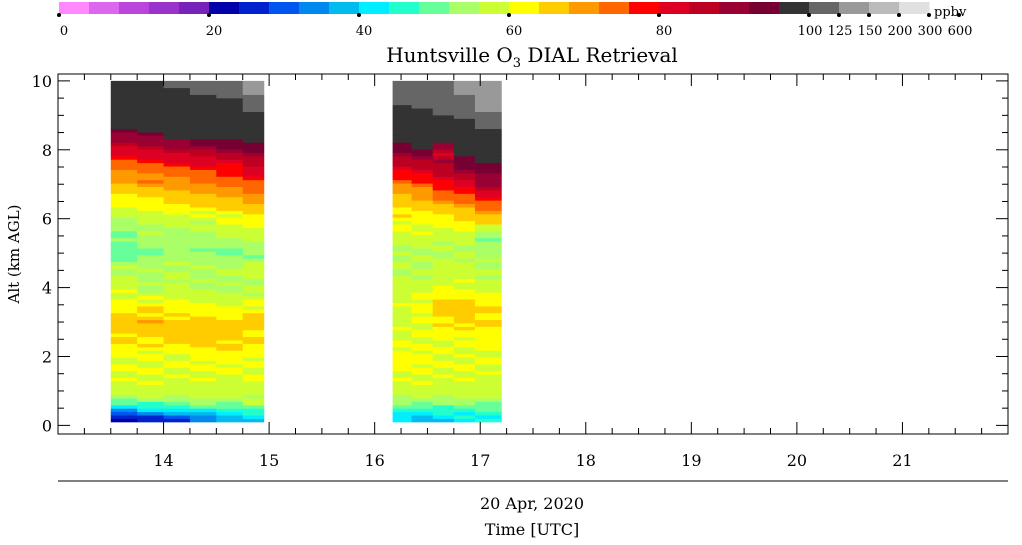  I want to click on colorbar-tick-label: 100, so click(810, 31).